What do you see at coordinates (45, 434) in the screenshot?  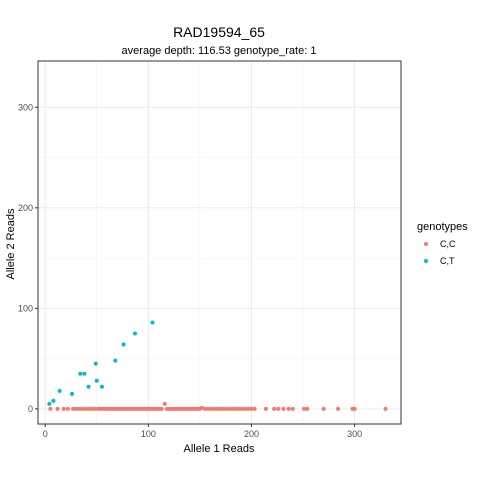 I see `x-tick-label: 0` at bounding box center [45, 434].